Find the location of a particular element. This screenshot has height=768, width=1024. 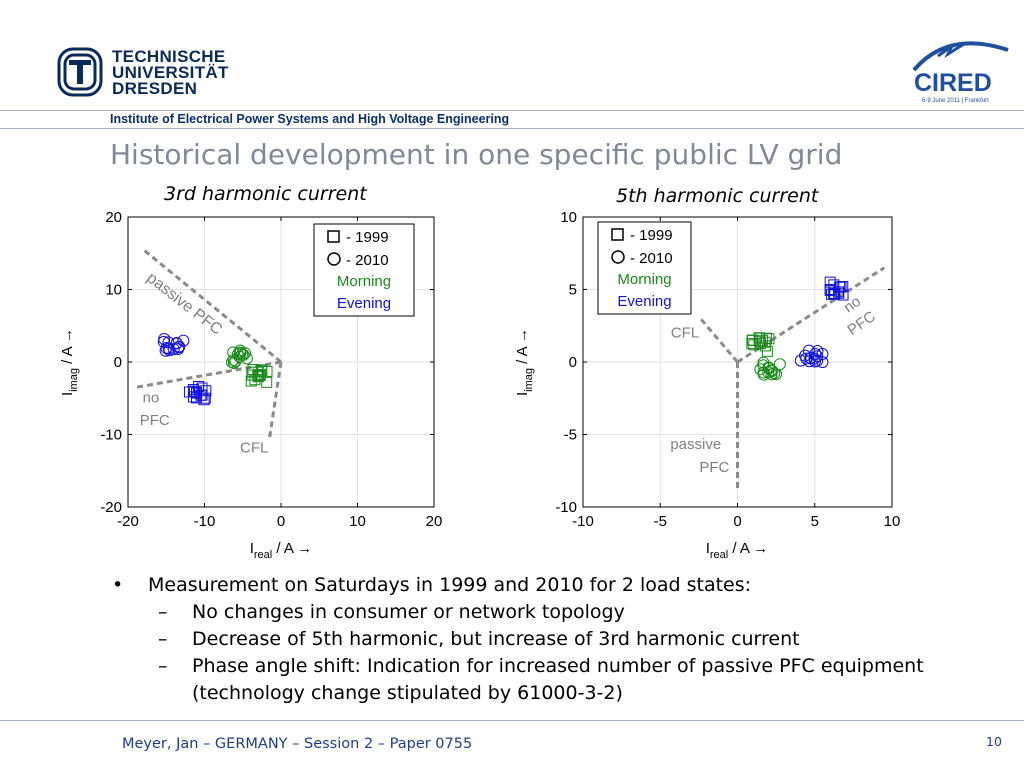

annotation-label: passive is located at coordinates (695, 444).